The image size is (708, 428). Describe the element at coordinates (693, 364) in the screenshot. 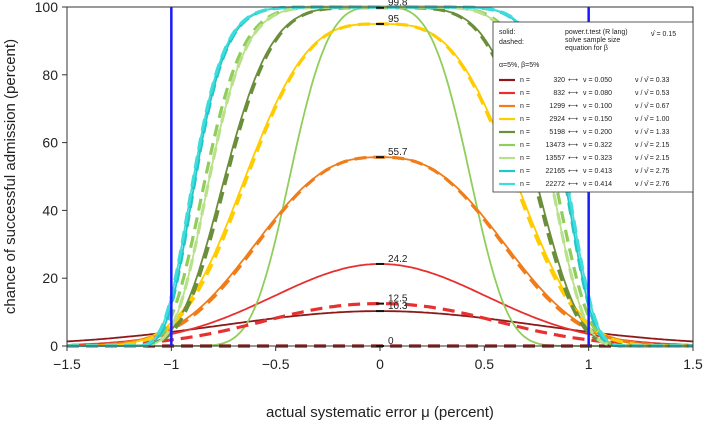

I see `x-tick-label: 1.5` at that location.